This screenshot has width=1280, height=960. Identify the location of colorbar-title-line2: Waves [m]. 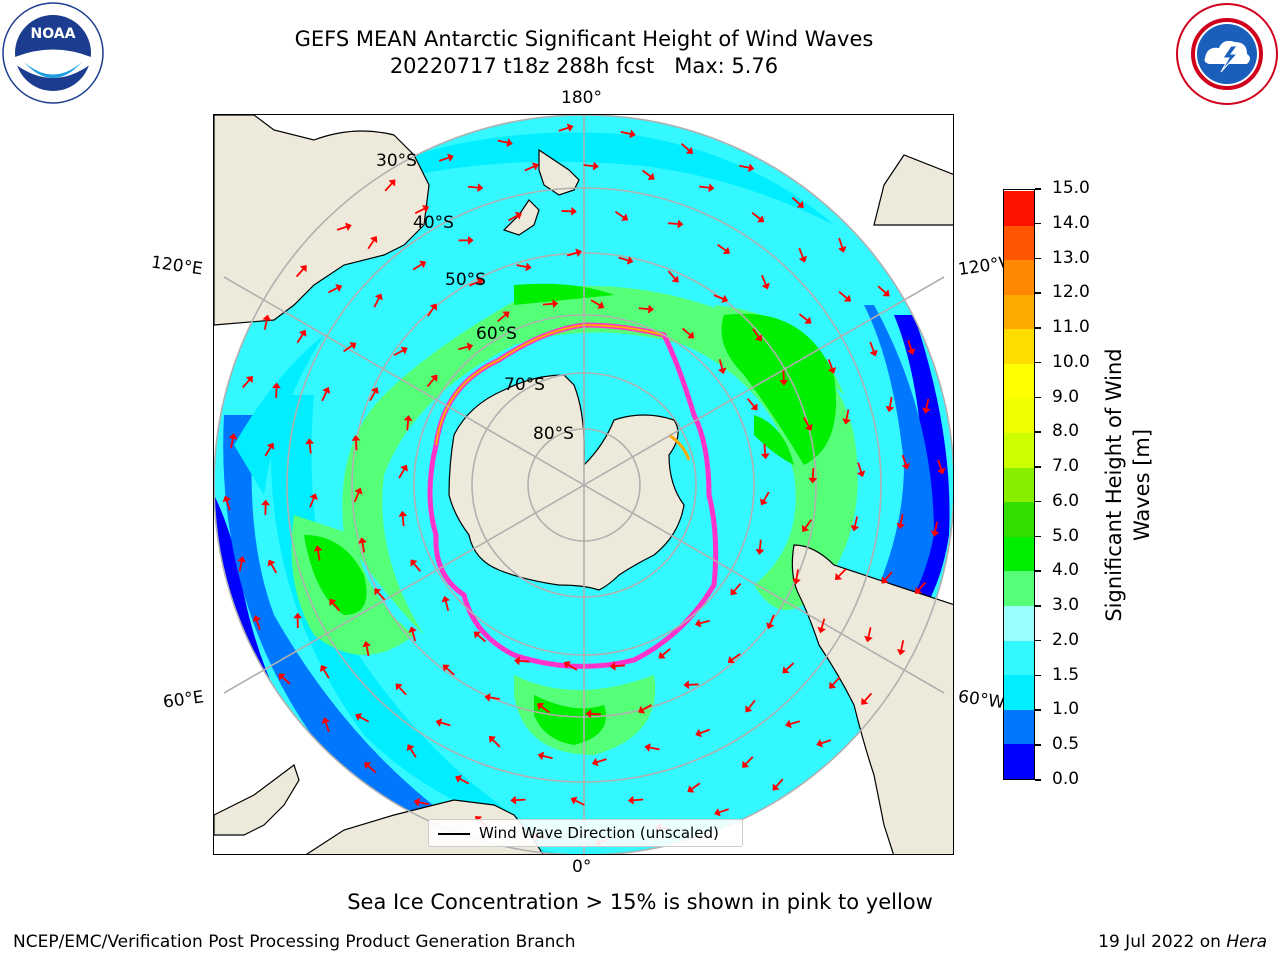
(1142, 485).